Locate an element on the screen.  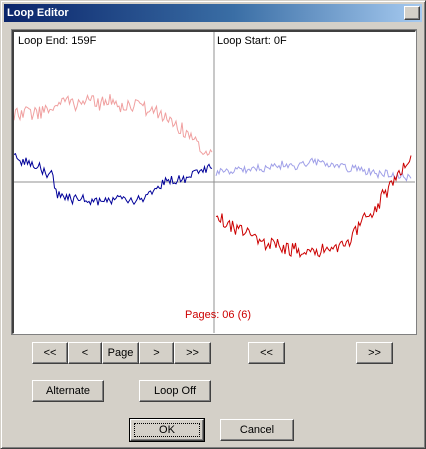
ok-button-label: OK is located at coordinates (167, 430).